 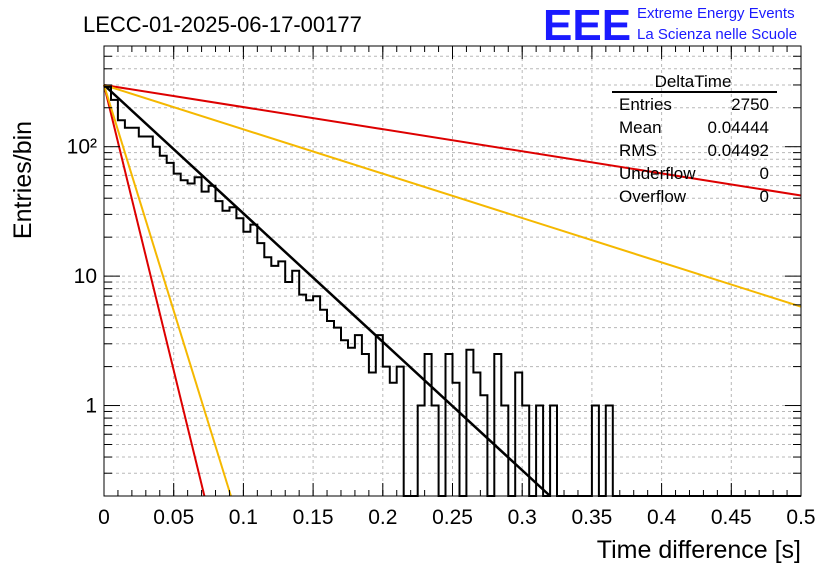 I want to click on x-tick-label: 0.05, so click(x=173, y=517).